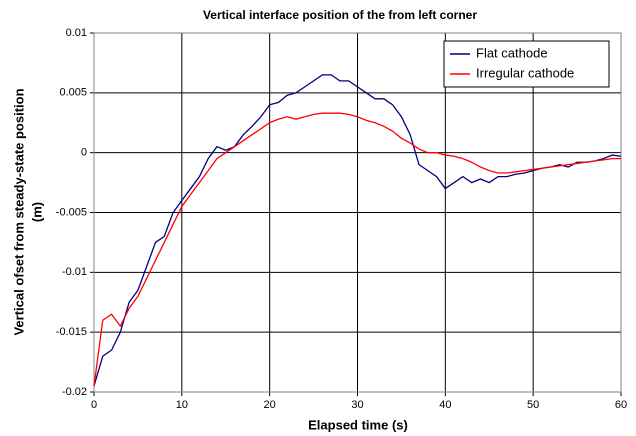  I want to click on x-tick-label: 50, so click(533, 405).